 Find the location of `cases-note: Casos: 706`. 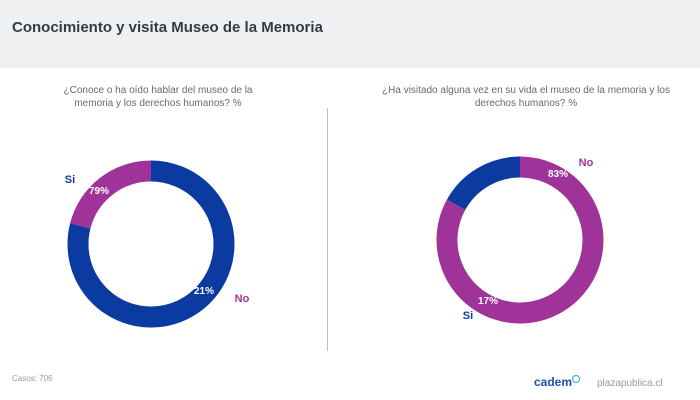

cases-note: Casos: 706 is located at coordinates (32, 378).